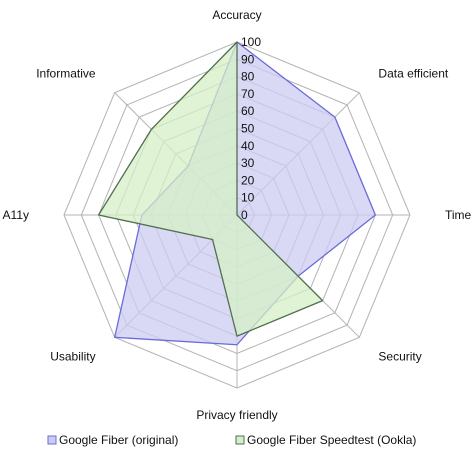 The image size is (474, 457). Describe the element at coordinates (248, 129) in the screenshot. I see `tick-label: 50` at that location.